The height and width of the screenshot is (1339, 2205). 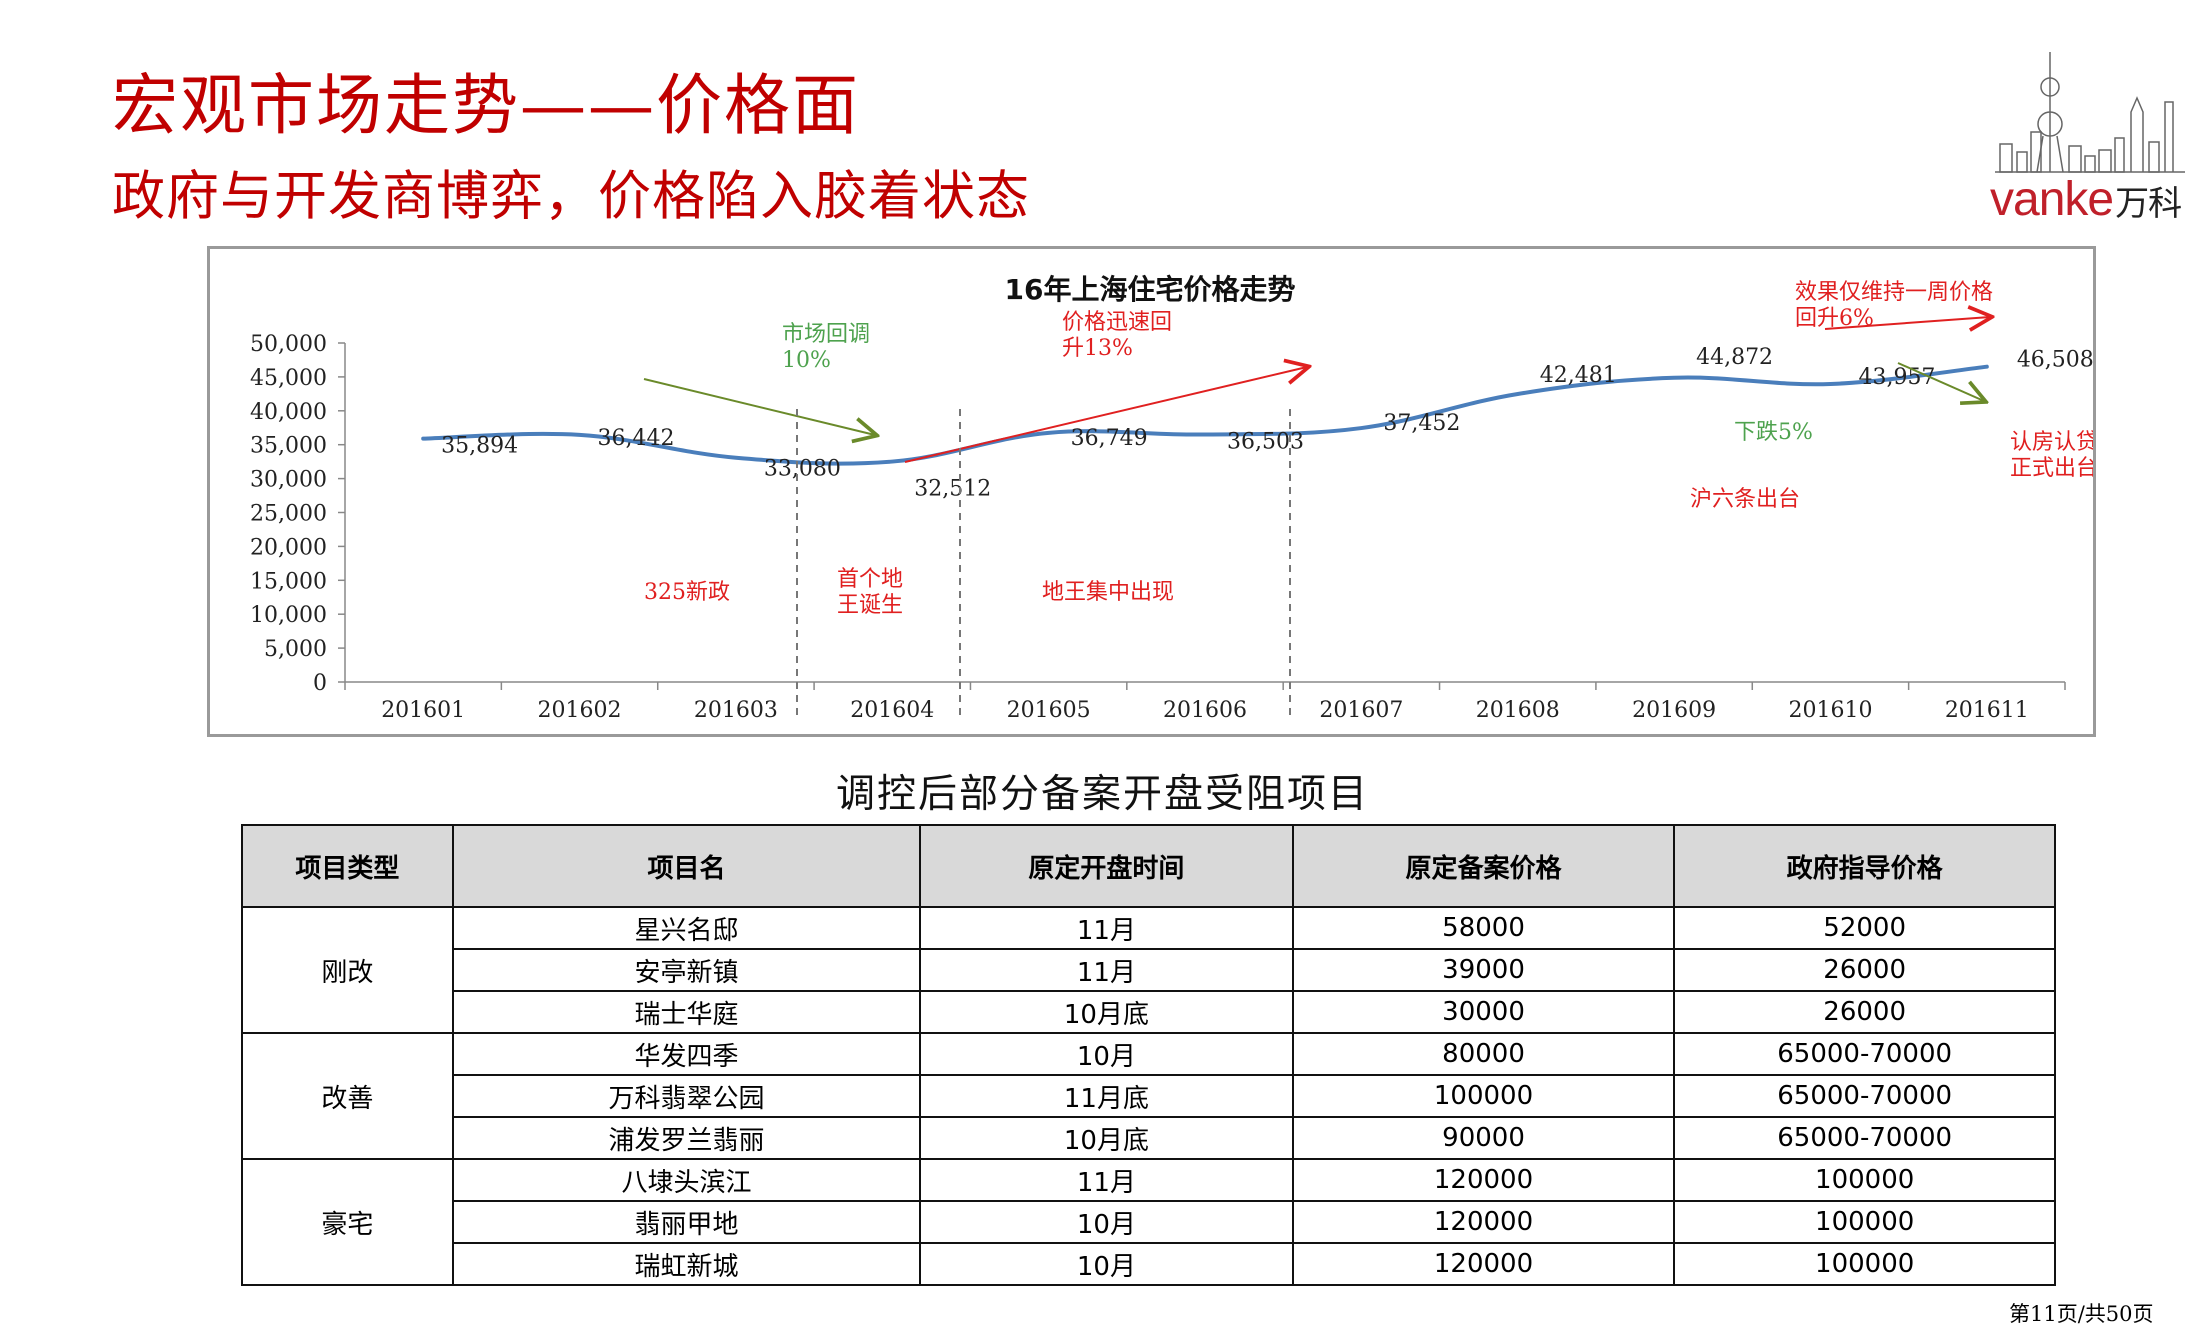 What do you see at coordinates (1483, 1096) in the screenshot?
I see `filed-price-cell: 100000` at bounding box center [1483, 1096].